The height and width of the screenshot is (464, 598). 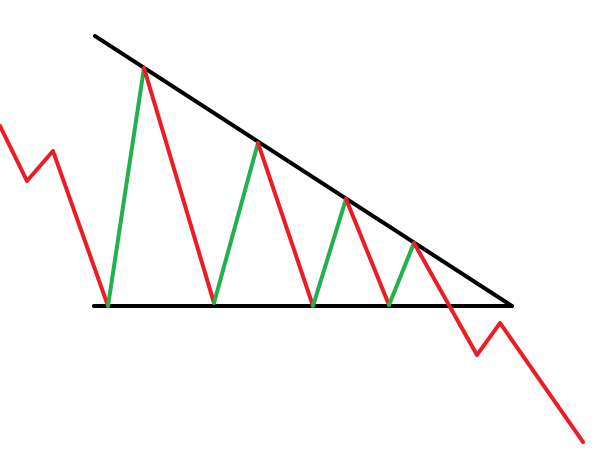 I want to click on breakdown-path, so click(x=498, y=342).